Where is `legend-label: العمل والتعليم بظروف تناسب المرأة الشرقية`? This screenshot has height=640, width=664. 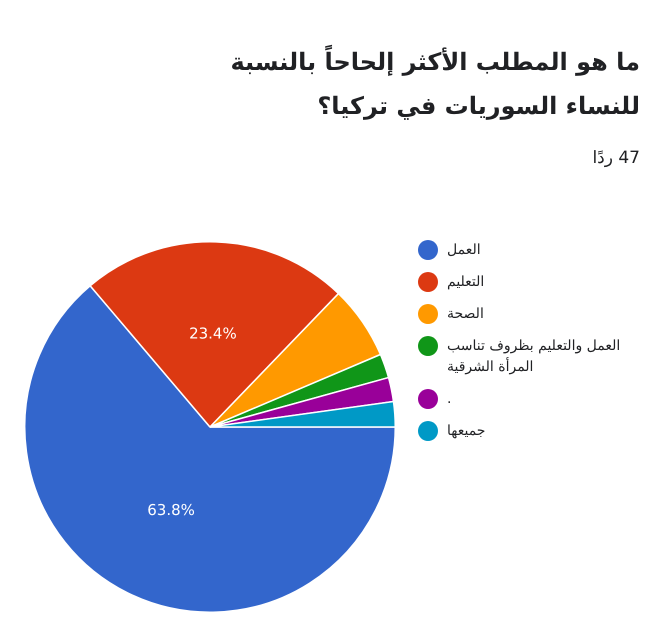
legend-label: العمل والتعليم بظروف تناسب المرأة الشرقية is located at coordinates (534, 357).